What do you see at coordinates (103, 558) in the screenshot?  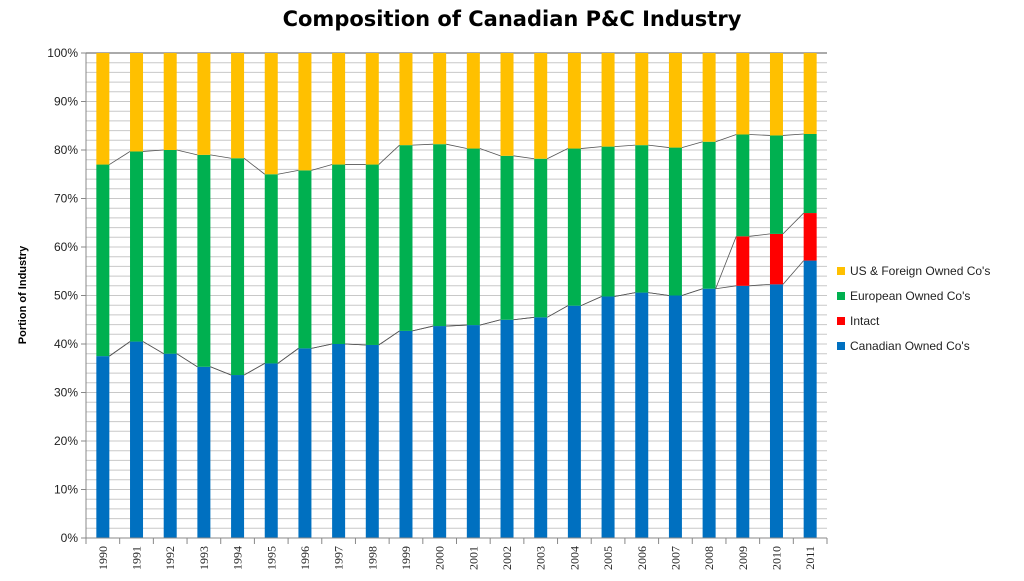 I see `x-tick-label: 1990` at bounding box center [103, 558].